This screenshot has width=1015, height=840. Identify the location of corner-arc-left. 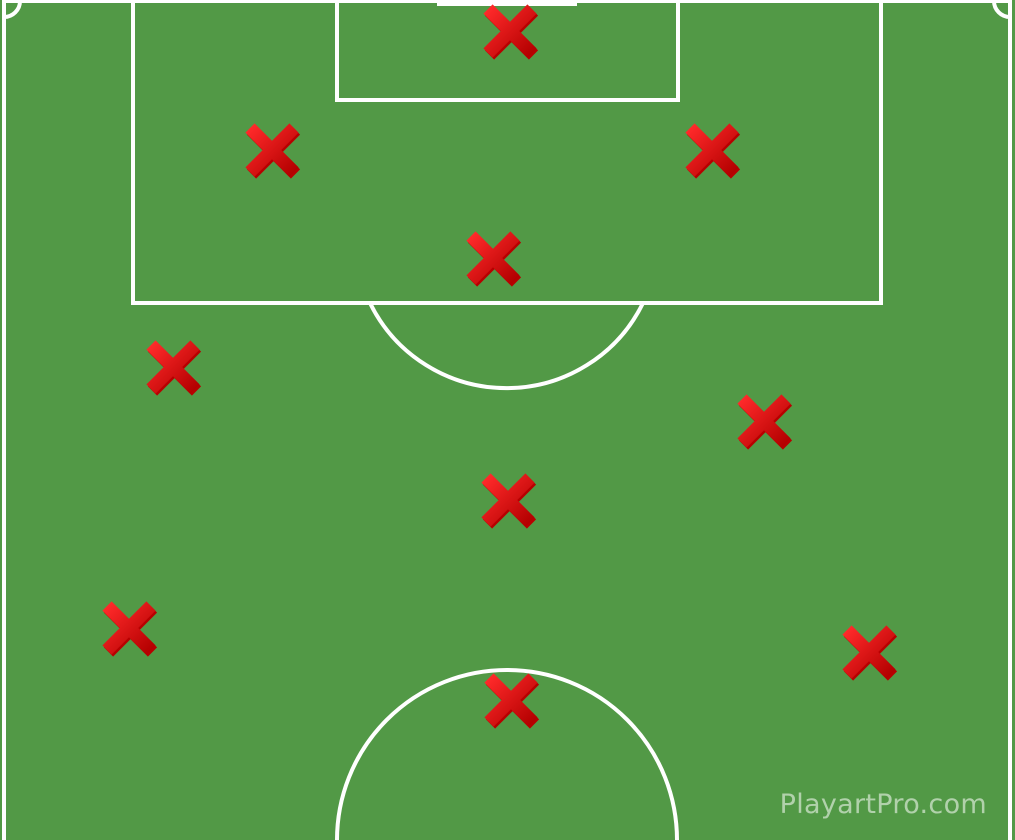
(12, 9).